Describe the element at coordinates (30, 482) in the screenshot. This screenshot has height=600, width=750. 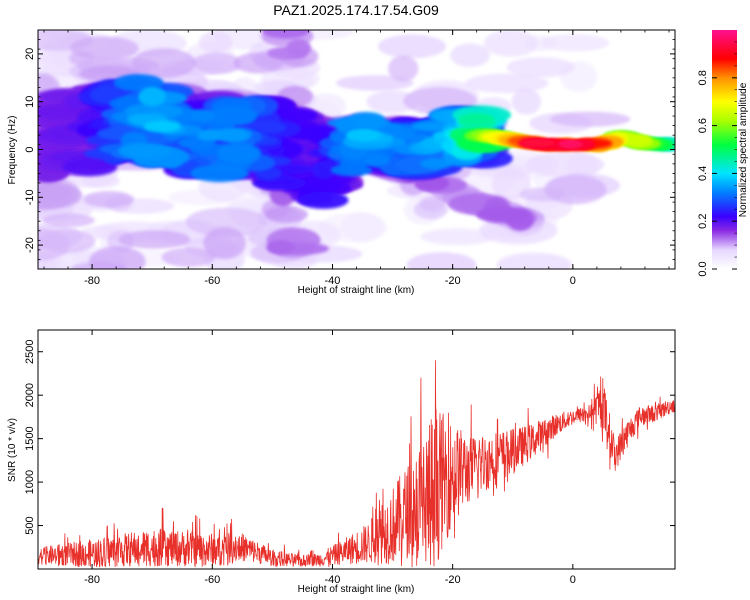
I see `y-tick-label: 1000` at that location.